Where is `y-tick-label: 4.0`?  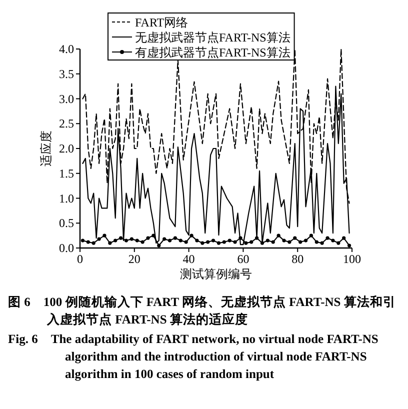
y-tick-label: 4.0 is located at coordinates (66, 49).